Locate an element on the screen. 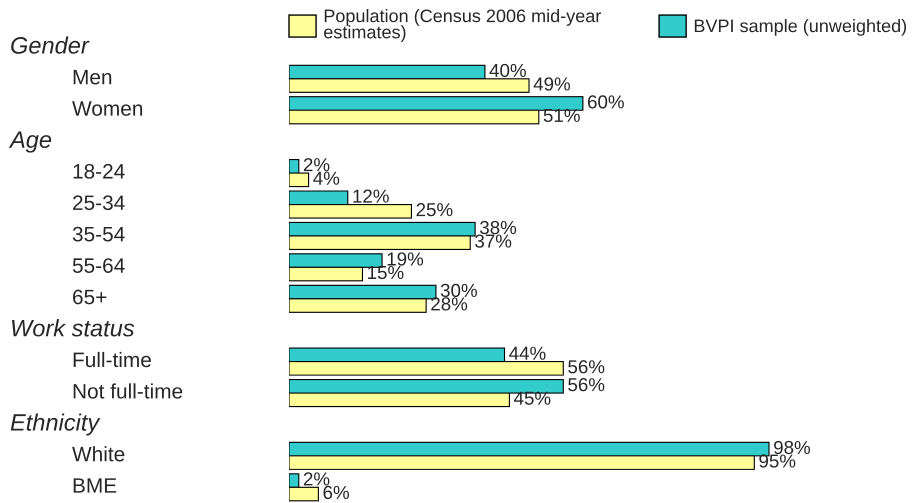 The height and width of the screenshot is (503, 924). data-label: 49% is located at coordinates (552, 84).